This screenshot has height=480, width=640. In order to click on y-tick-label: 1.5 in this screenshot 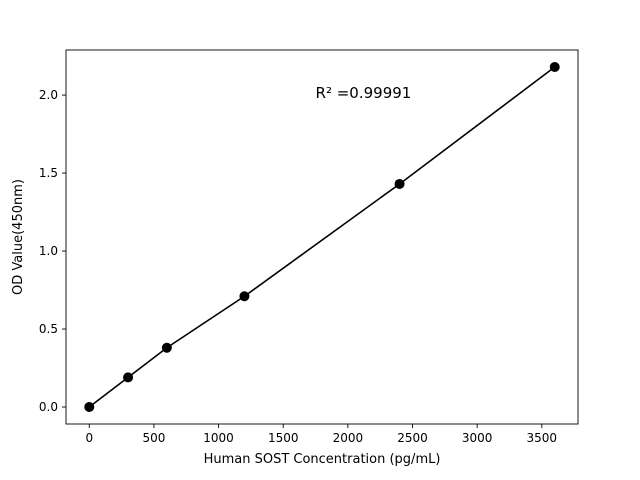, I will do `click(48, 173)`.